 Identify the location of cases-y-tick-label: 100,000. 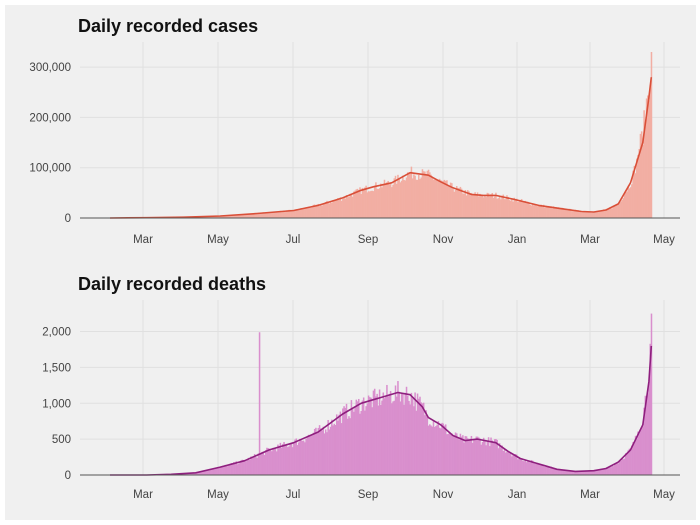
(50, 169).